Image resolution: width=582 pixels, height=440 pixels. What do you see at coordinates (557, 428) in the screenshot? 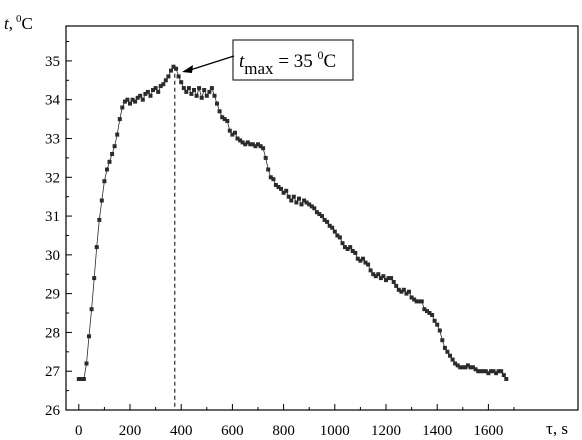
I see `x-axis-label: τ, s` at bounding box center [557, 428].